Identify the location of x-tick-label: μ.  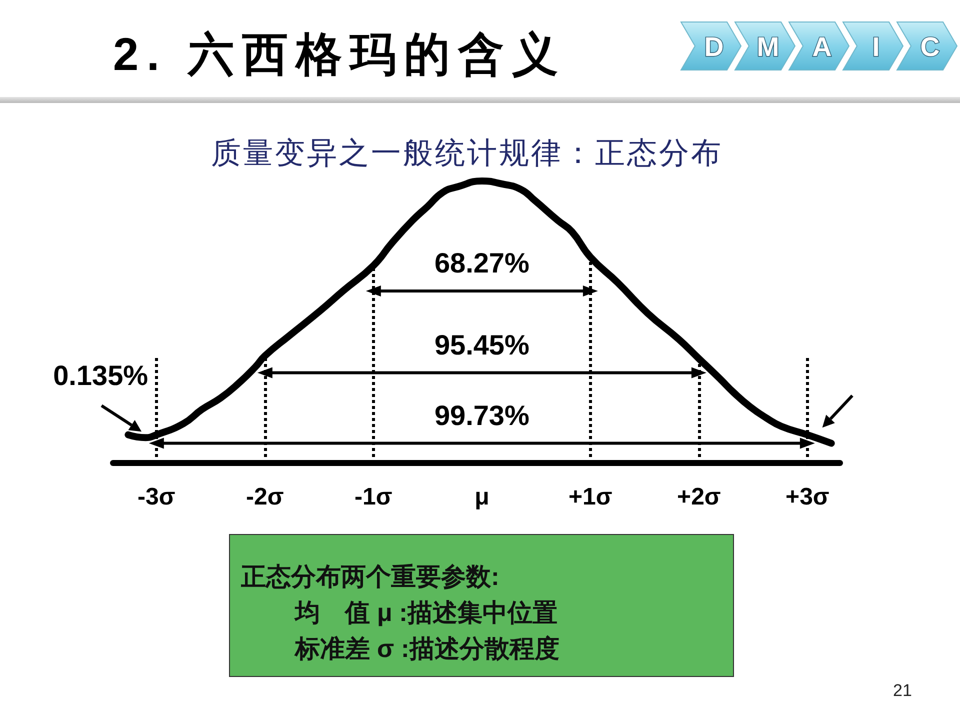
(482, 497).